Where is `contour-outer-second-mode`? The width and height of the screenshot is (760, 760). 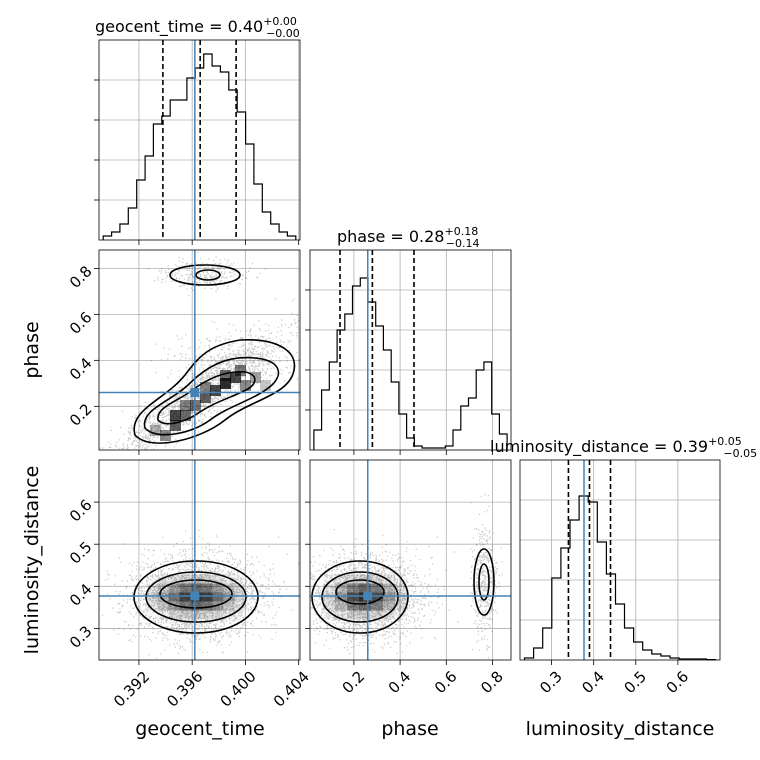
contour-outer-second-mode is located at coordinates (484, 582).